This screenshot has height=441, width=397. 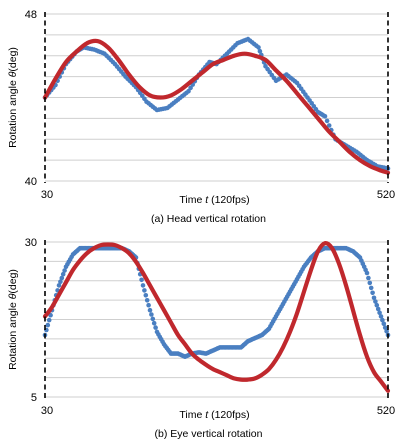 I want to click on y-tick-label-max: 48, so click(x=31, y=15).